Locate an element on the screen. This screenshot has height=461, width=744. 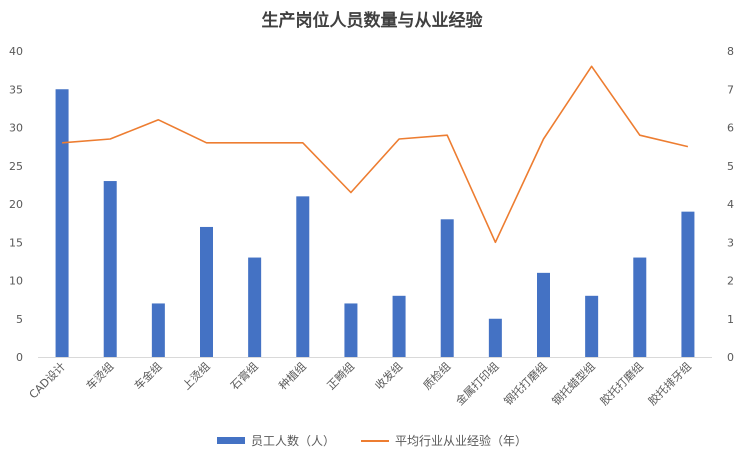
y-right-tick-label: 5 is located at coordinates (730, 166).